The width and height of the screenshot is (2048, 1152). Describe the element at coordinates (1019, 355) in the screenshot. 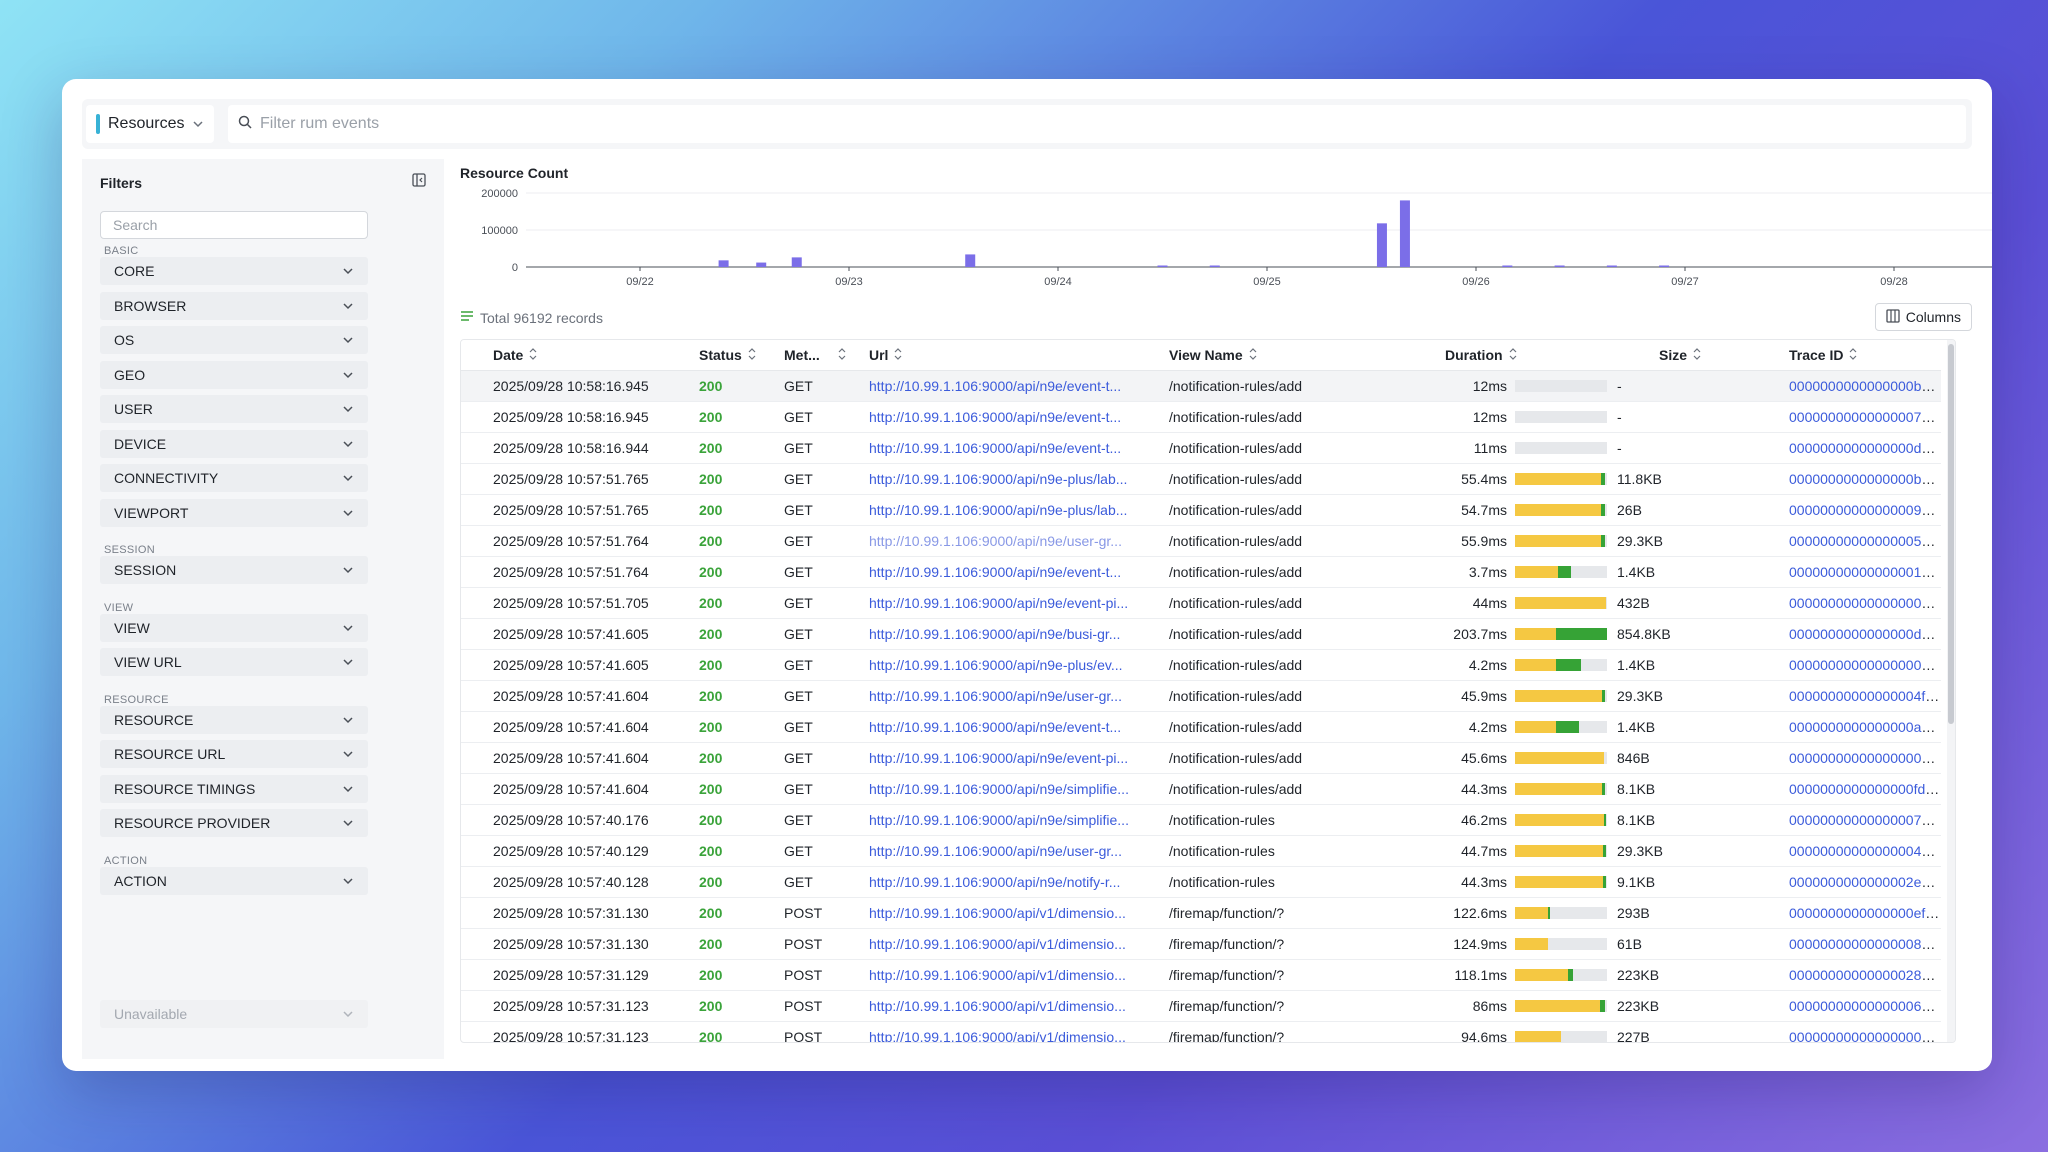

I see `header-url: Url` at that location.